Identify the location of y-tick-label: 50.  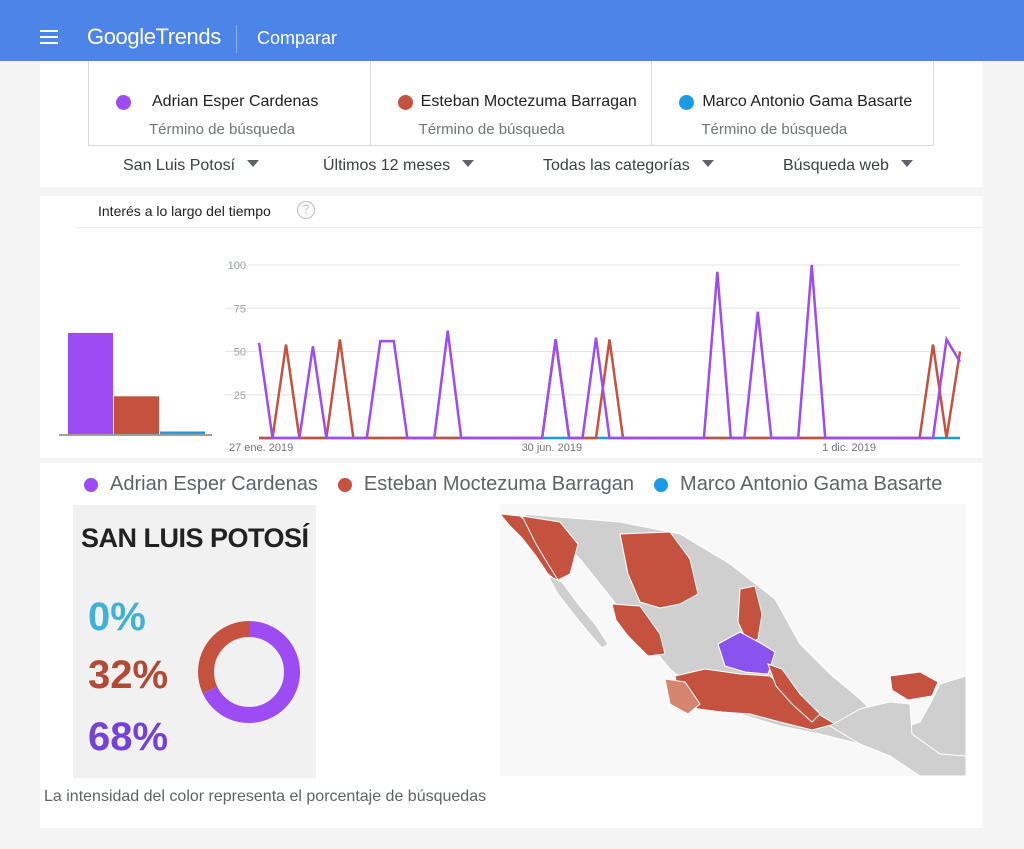
(240, 353).